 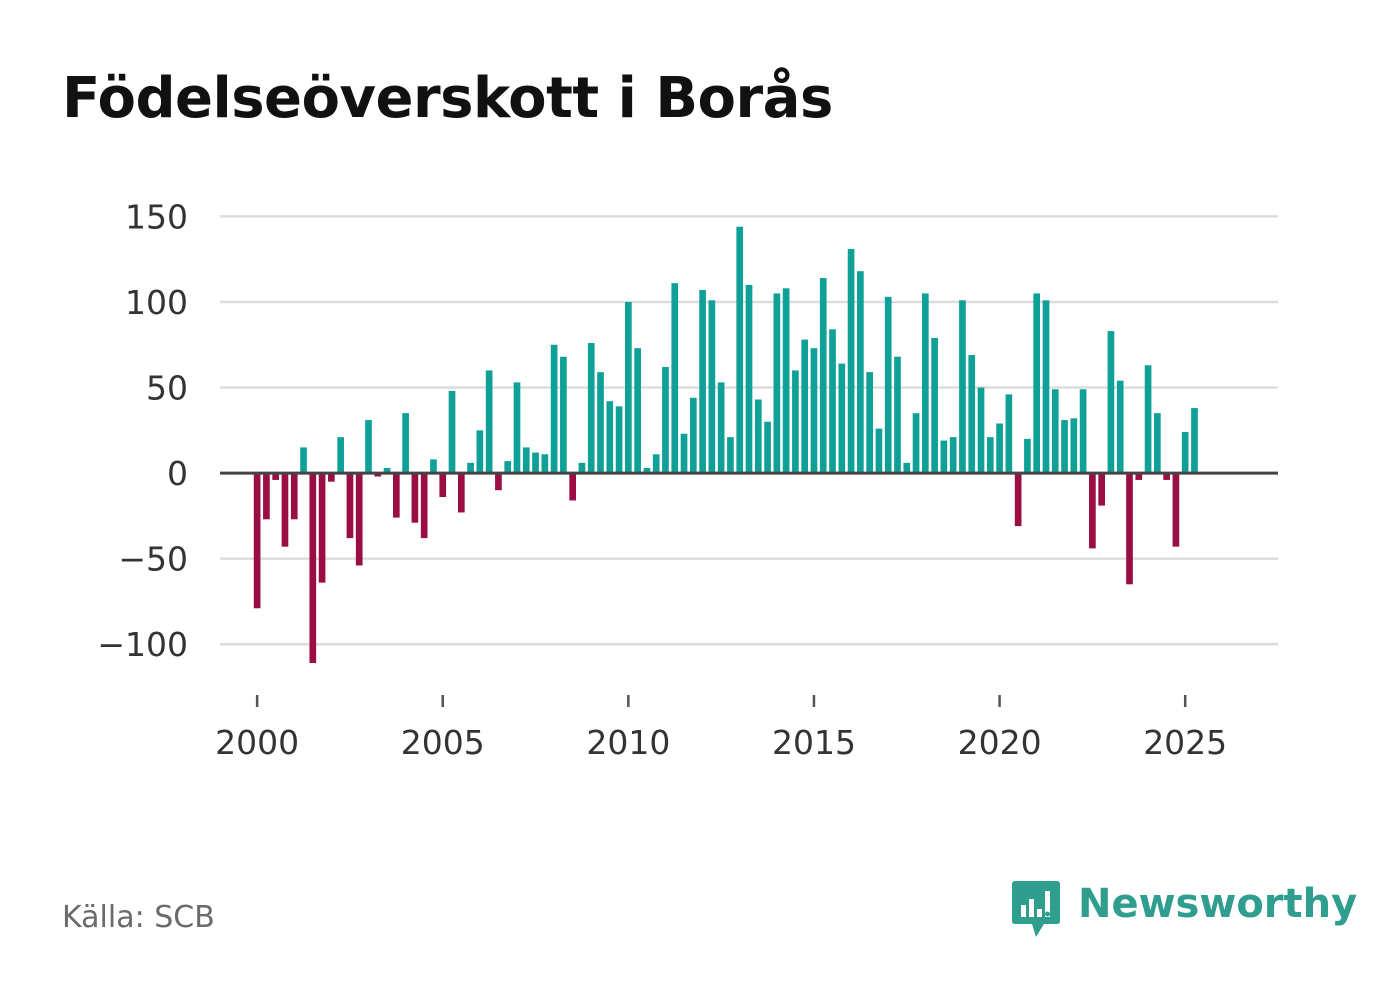 What do you see at coordinates (1000, 742) in the screenshot?
I see `x-tick-label: 2020` at bounding box center [1000, 742].